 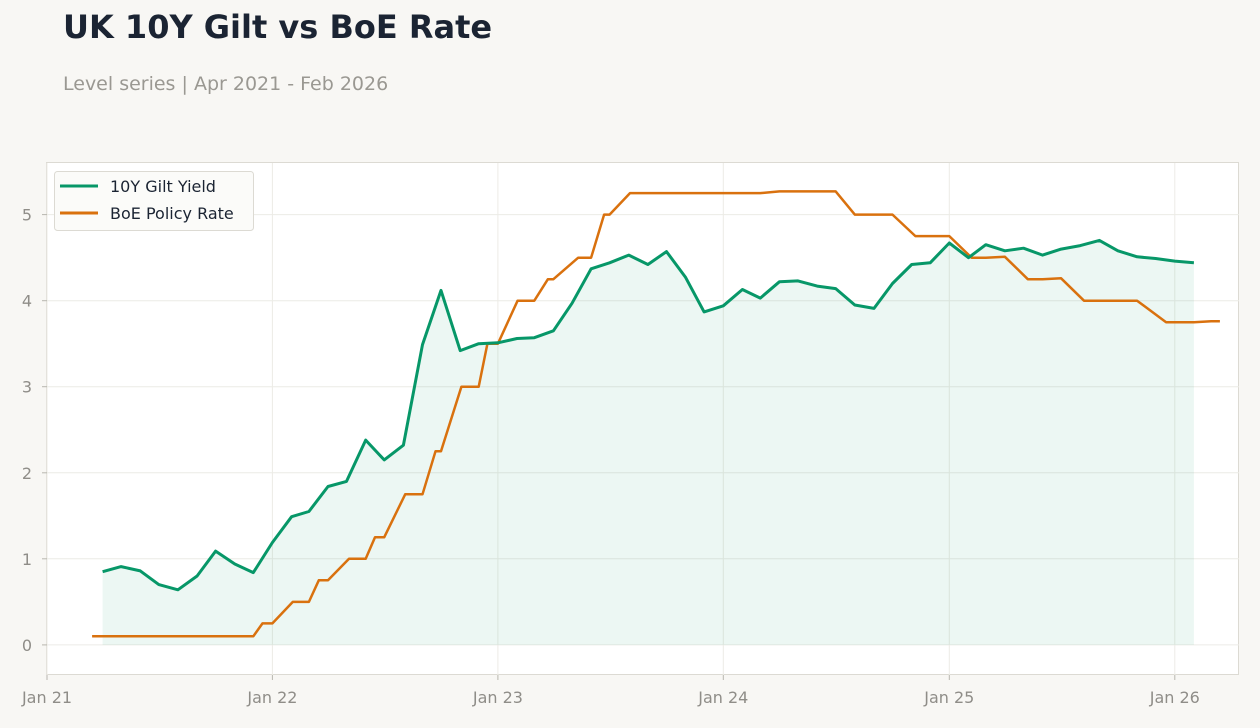 I want to click on x-tick-label: Jan 24, so click(x=722, y=697).